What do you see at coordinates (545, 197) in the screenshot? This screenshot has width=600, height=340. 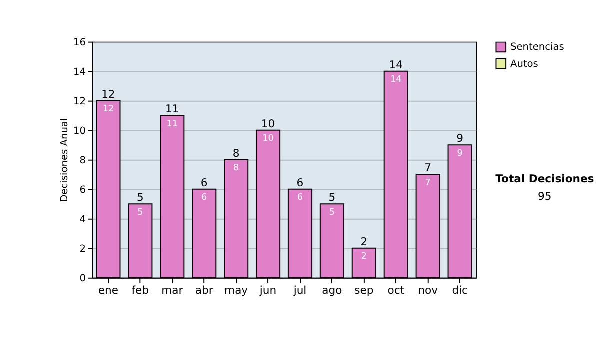 I see `text: 95` at bounding box center [545, 197].